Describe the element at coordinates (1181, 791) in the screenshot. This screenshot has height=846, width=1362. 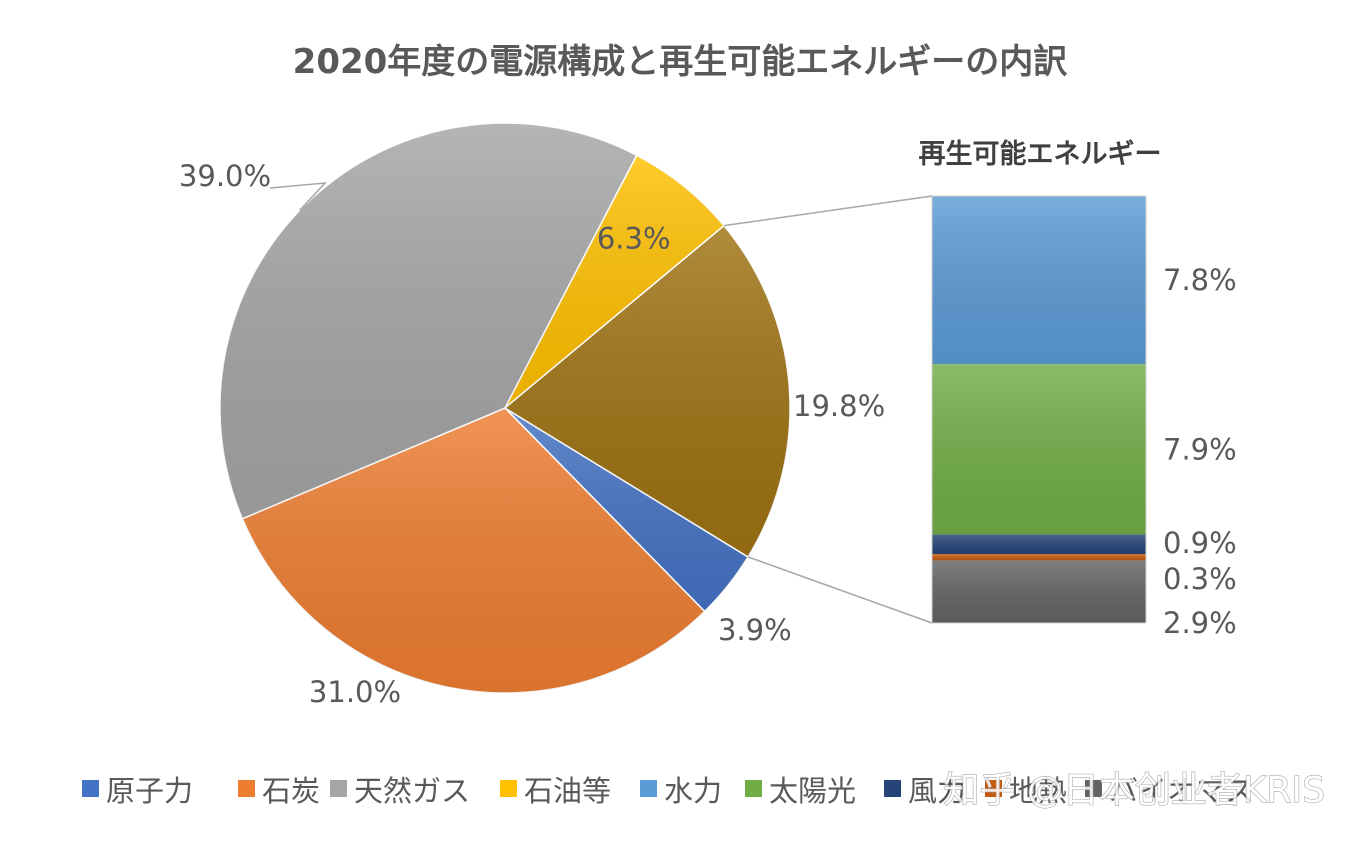
I see `legend-label-8: バイオマス` at that location.